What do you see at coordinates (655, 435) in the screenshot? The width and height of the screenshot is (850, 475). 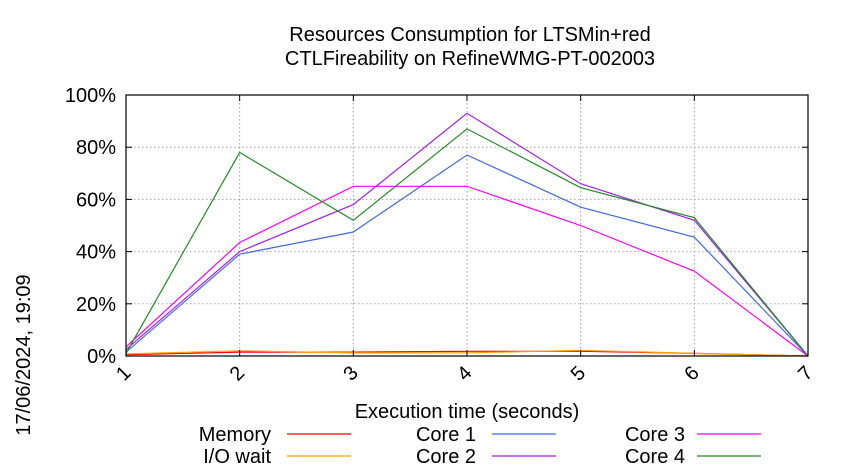 I see `legend-label: Core 3` at bounding box center [655, 435].